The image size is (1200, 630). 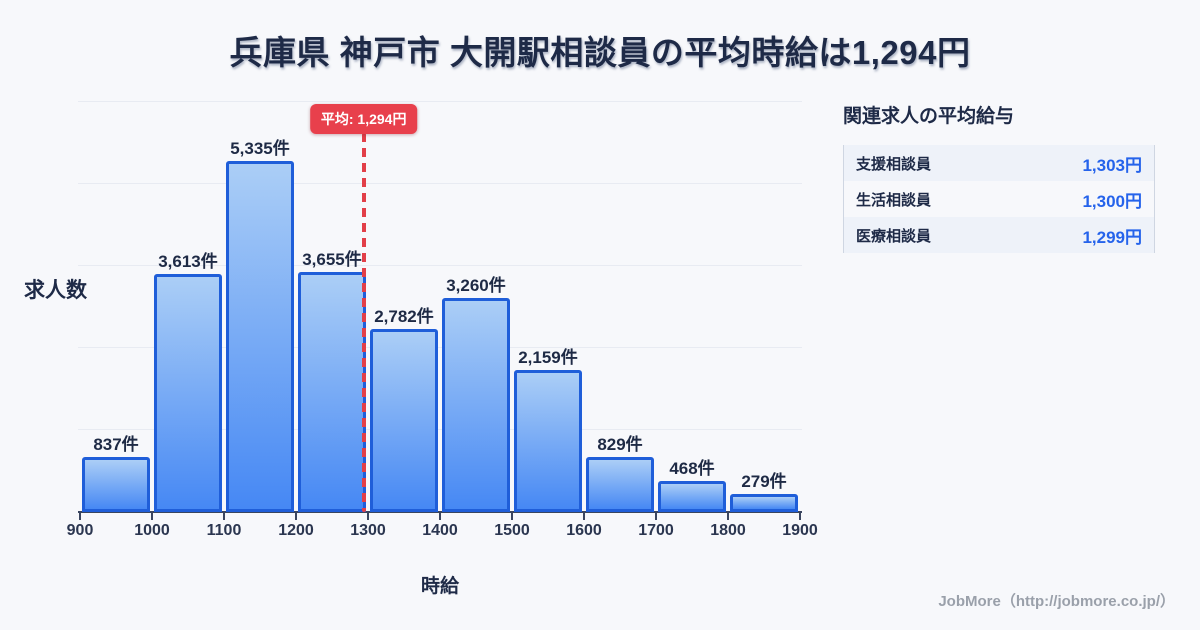 What do you see at coordinates (440, 530) in the screenshot?
I see `x-tick-label: 1400` at bounding box center [440, 530].